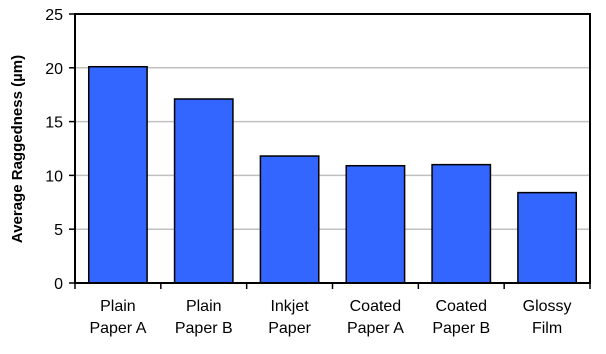 The height and width of the screenshot is (354, 606). What do you see at coordinates (54, 176) in the screenshot?
I see `y-tick-label: 10` at bounding box center [54, 176].